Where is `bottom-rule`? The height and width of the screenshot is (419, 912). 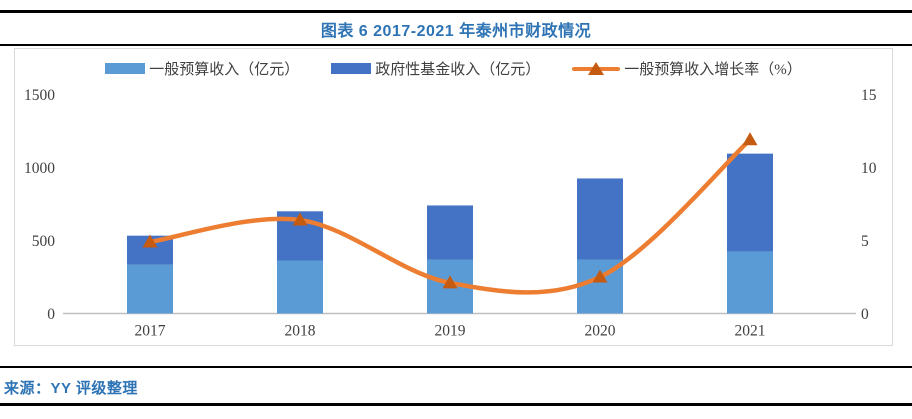
bottom-rule is located at coordinates (456, 404).